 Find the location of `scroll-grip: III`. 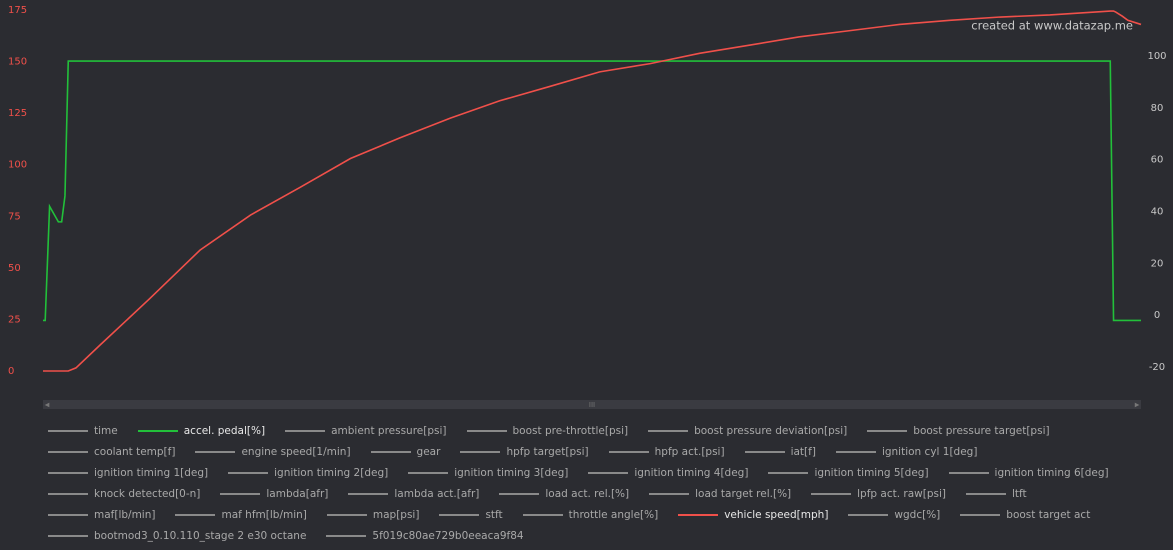

scroll-grip: III is located at coordinates (592, 405).